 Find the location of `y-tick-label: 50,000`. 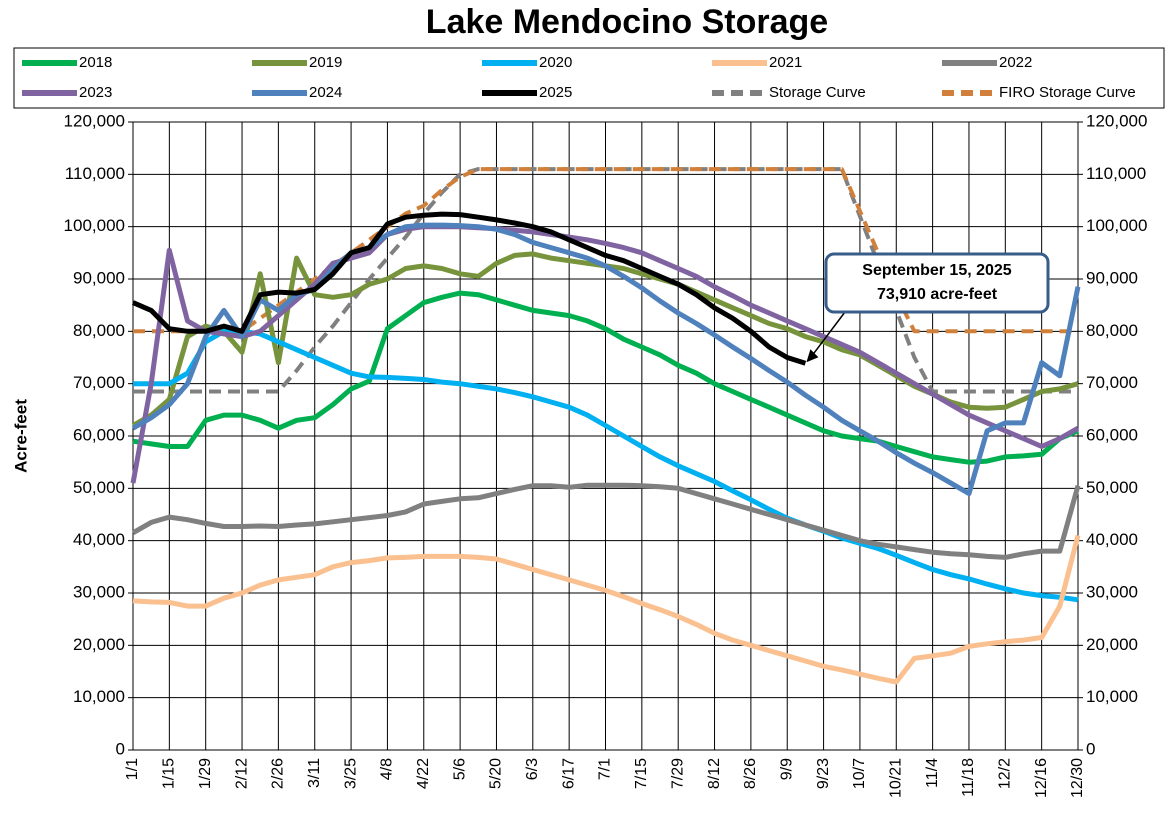

y-tick-label: 50,000 is located at coordinates (99, 487).